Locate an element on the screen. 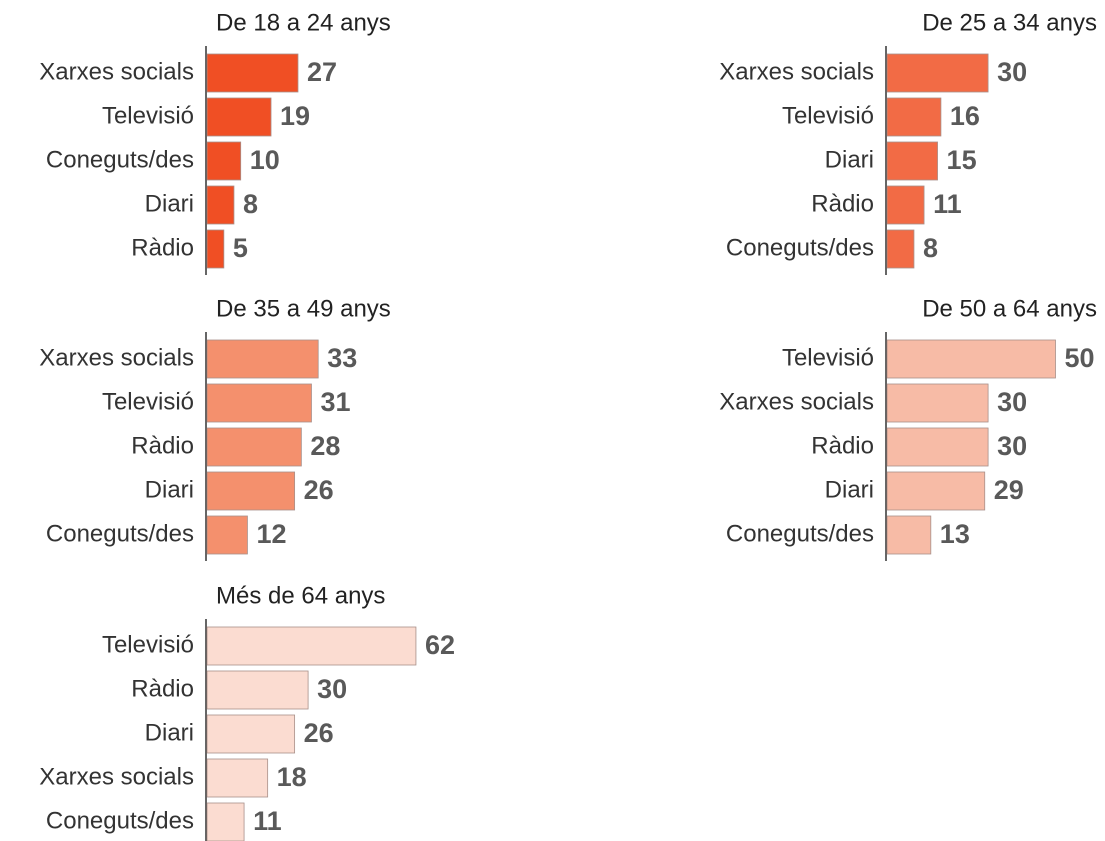  panel-title: De 50 a 64 anys is located at coordinates (1009, 308).